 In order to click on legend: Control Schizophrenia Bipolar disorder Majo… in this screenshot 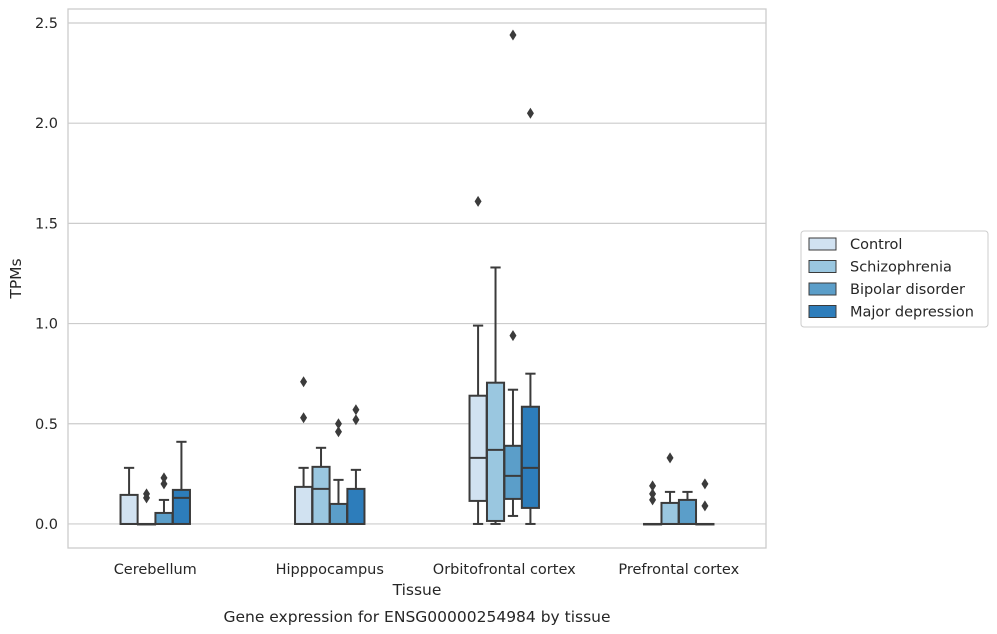, I will do `click(894, 279)`.